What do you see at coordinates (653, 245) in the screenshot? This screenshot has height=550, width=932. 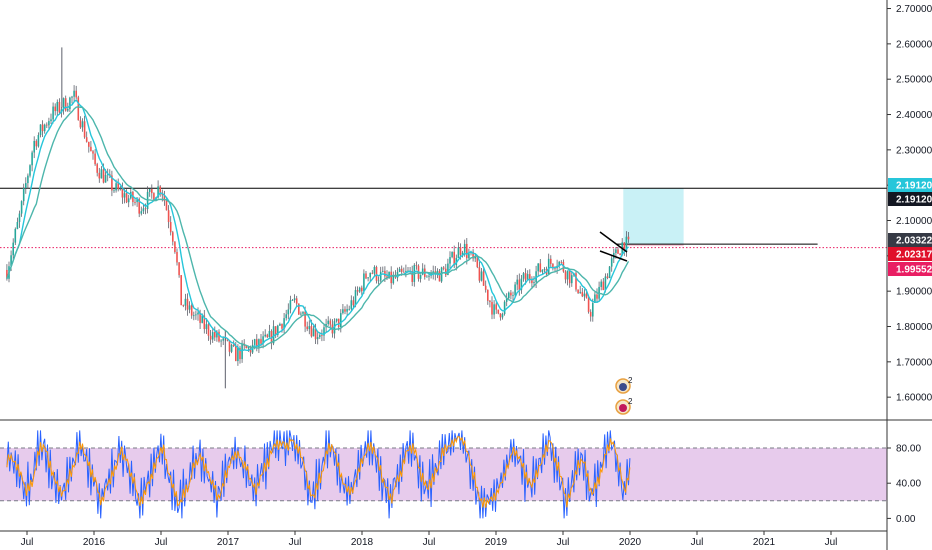 I see `trade-stop-zone` at bounding box center [653, 245].